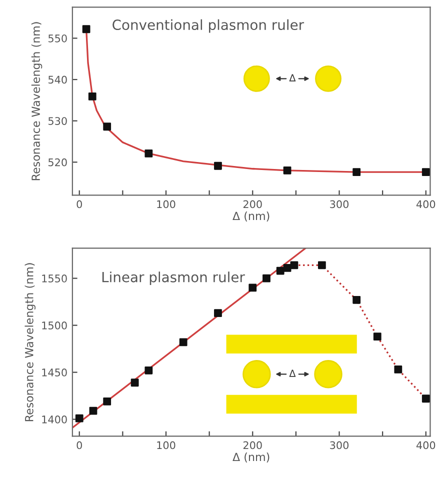 This screenshot has height=482, width=439. What do you see at coordinates (54, 326) in the screenshot?
I see `y-tick-label: 1500` at bounding box center [54, 326].